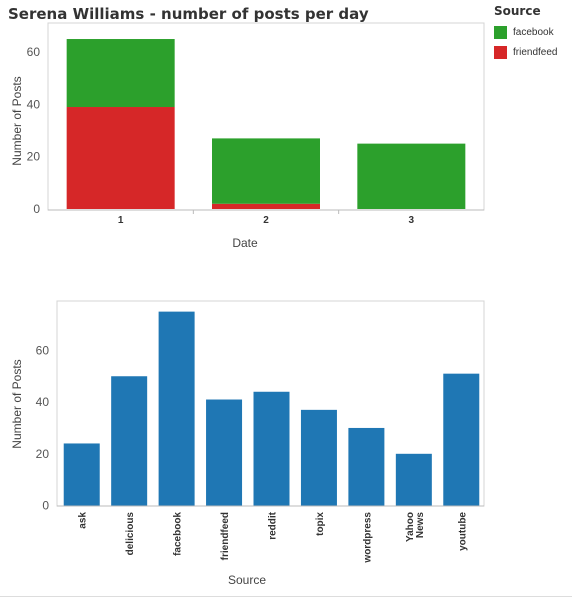  What do you see at coordinates (43, 454) in the screenshot?
I see `chart2-ytick-20: 20` at bounding box center [43, 454].